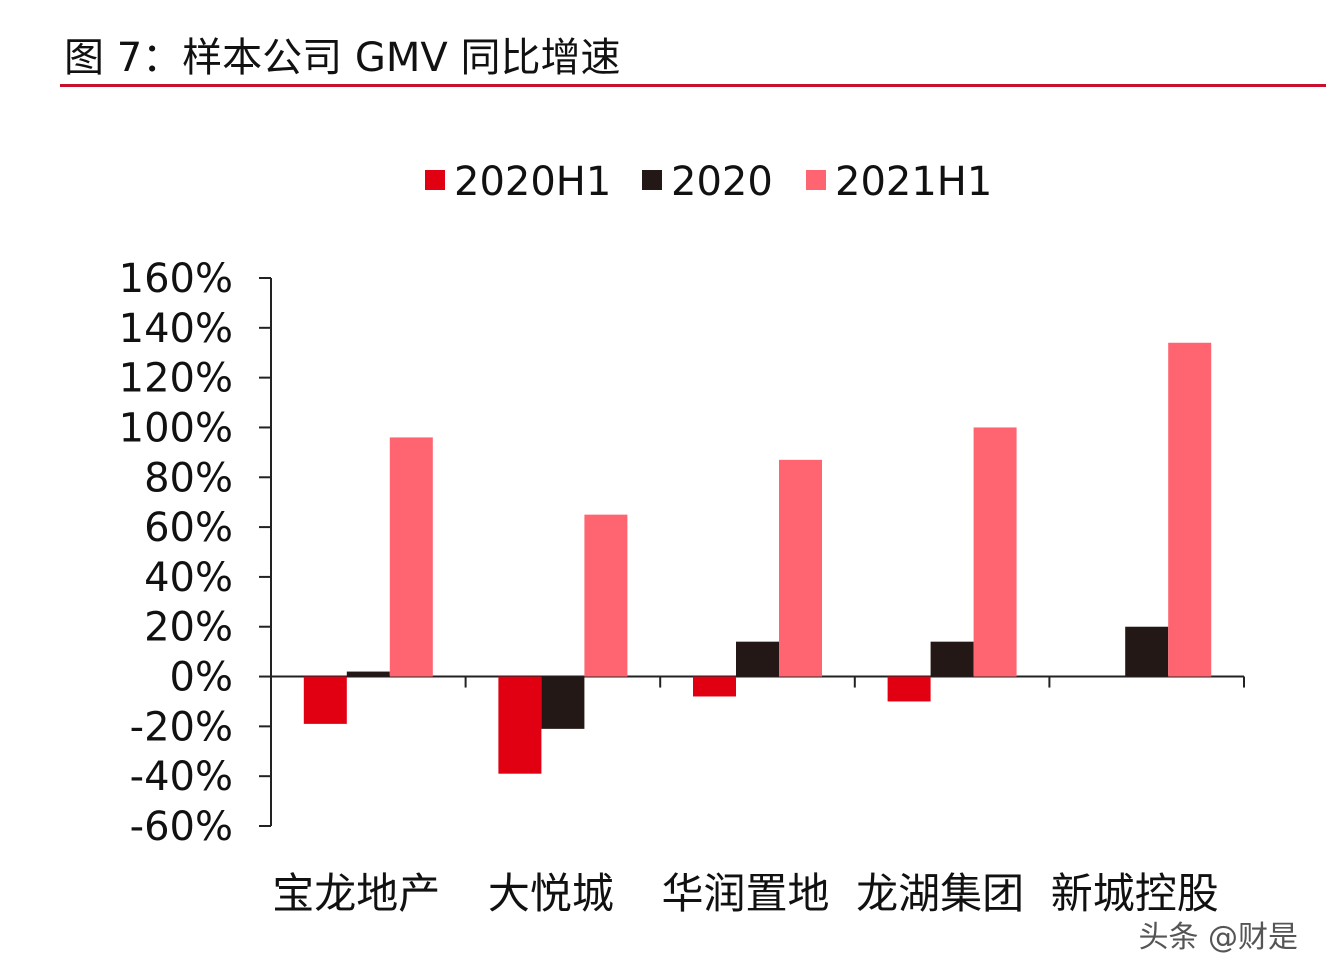 The height and width of the screenshot is (980, 1326). What do you see at coordinates (188, 478) in the screenshot?
I see `y-tick-label: 80%` at bounding box center [188, 478].